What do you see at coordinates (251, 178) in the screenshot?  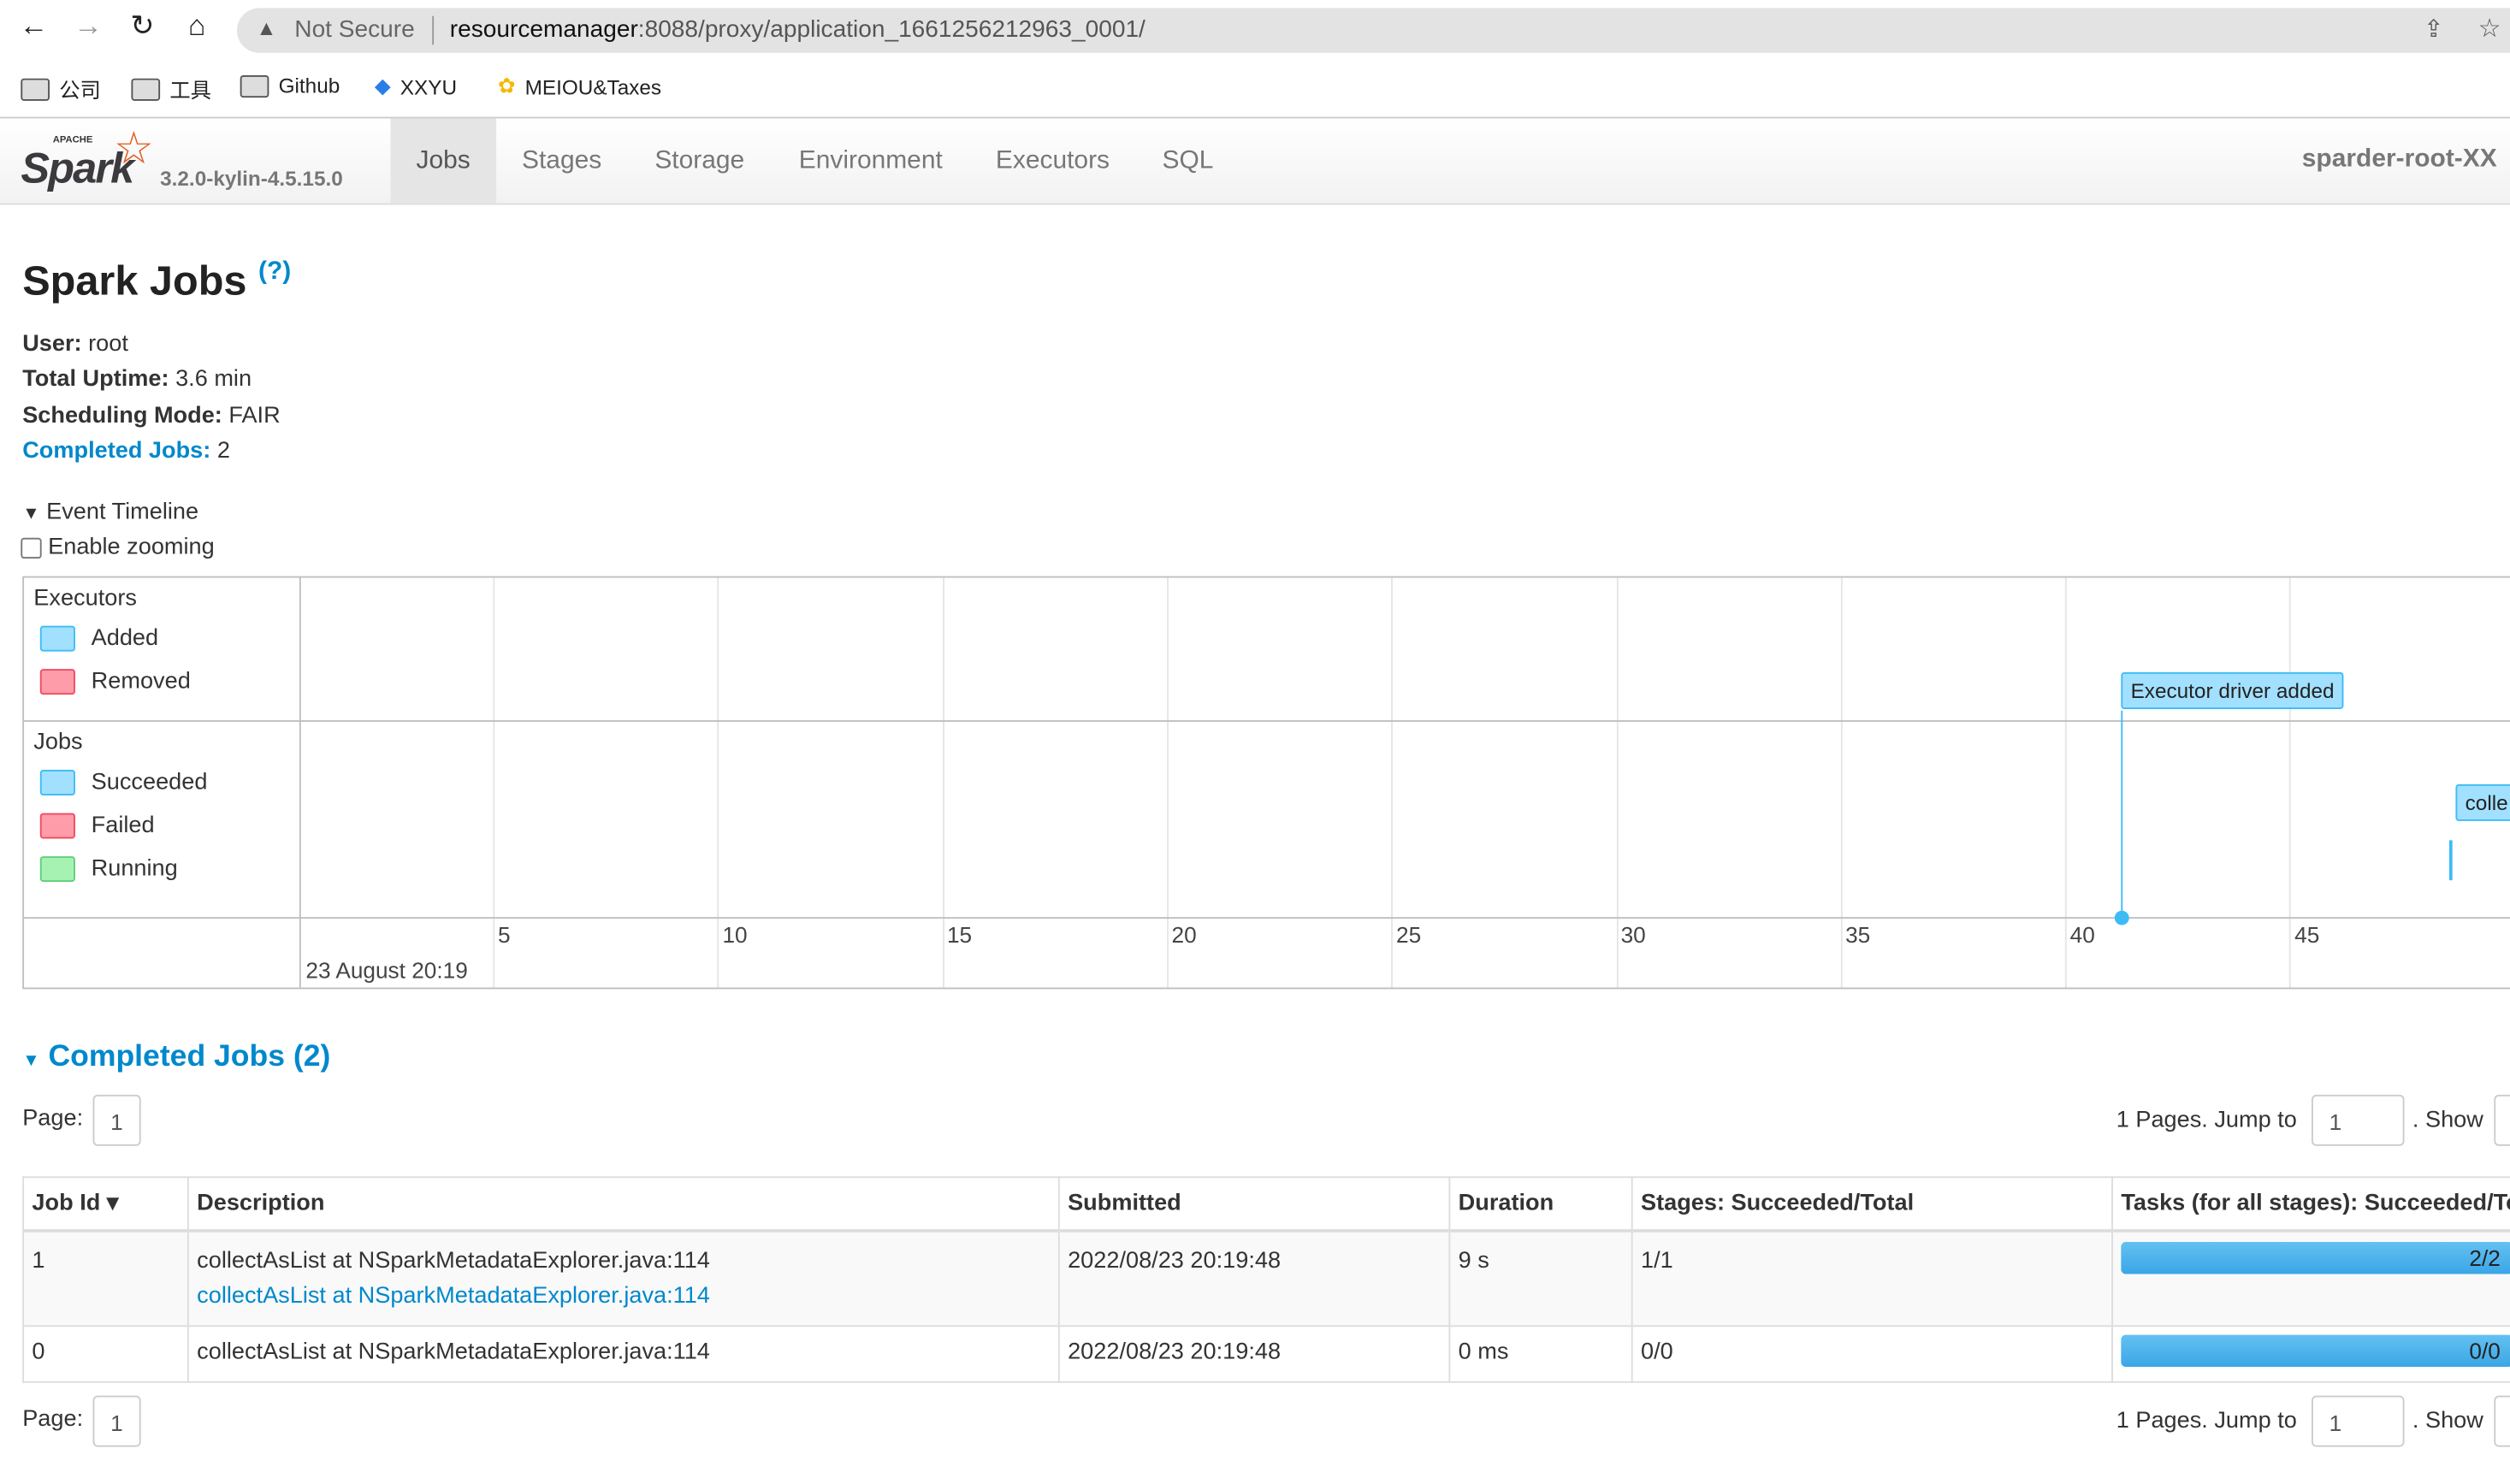 I see `version: 3.2.0-kylin-4.5.15.0` at bounding box center [251, 178].